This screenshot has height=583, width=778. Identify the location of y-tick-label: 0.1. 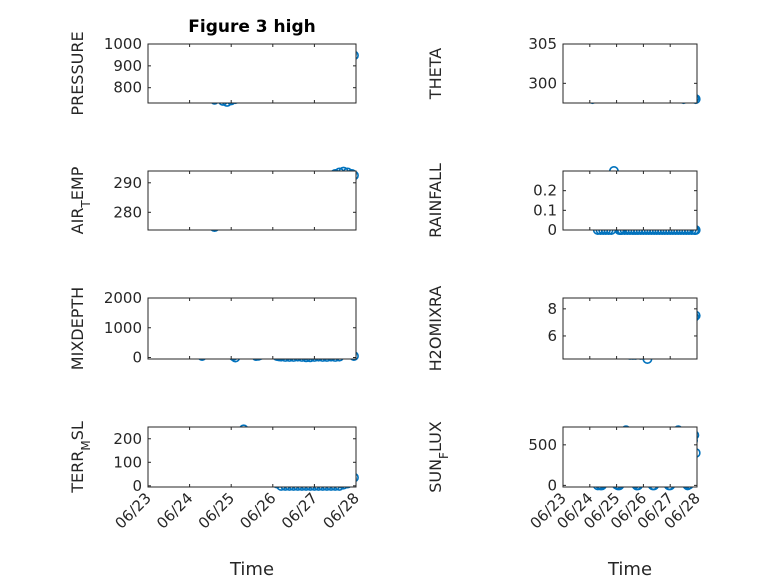
(545, 210).